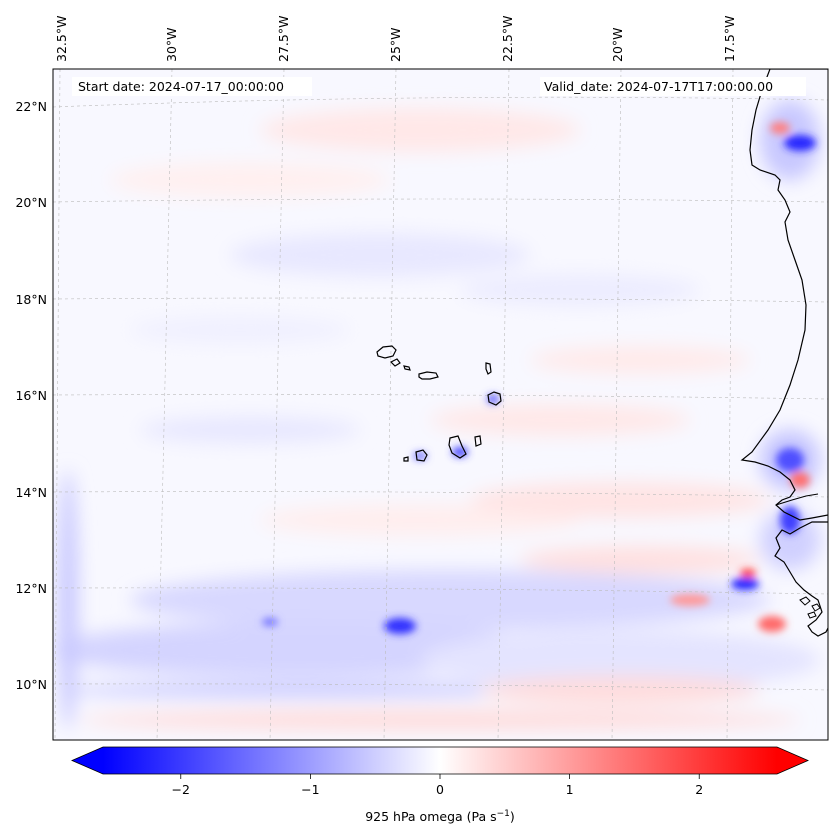 The height and width of the screenshot is (839, 837). I want to click on fogo-island, so click(421, 455).